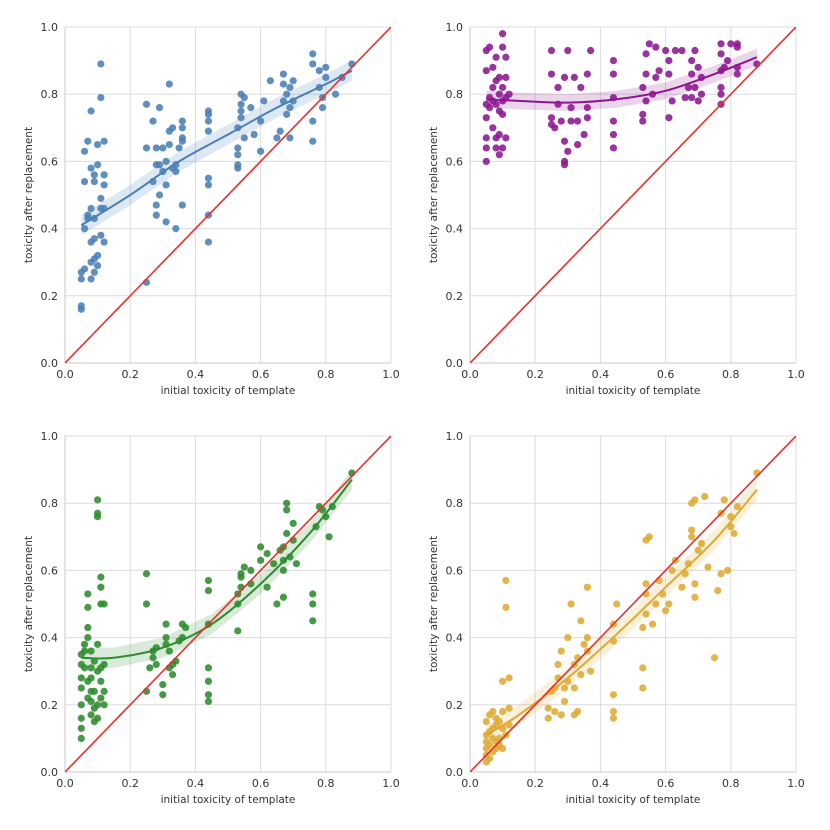  Describe the element at coordinates (261, 783) in the screenshot. I see `x-tick-label: 0.6` at that location.